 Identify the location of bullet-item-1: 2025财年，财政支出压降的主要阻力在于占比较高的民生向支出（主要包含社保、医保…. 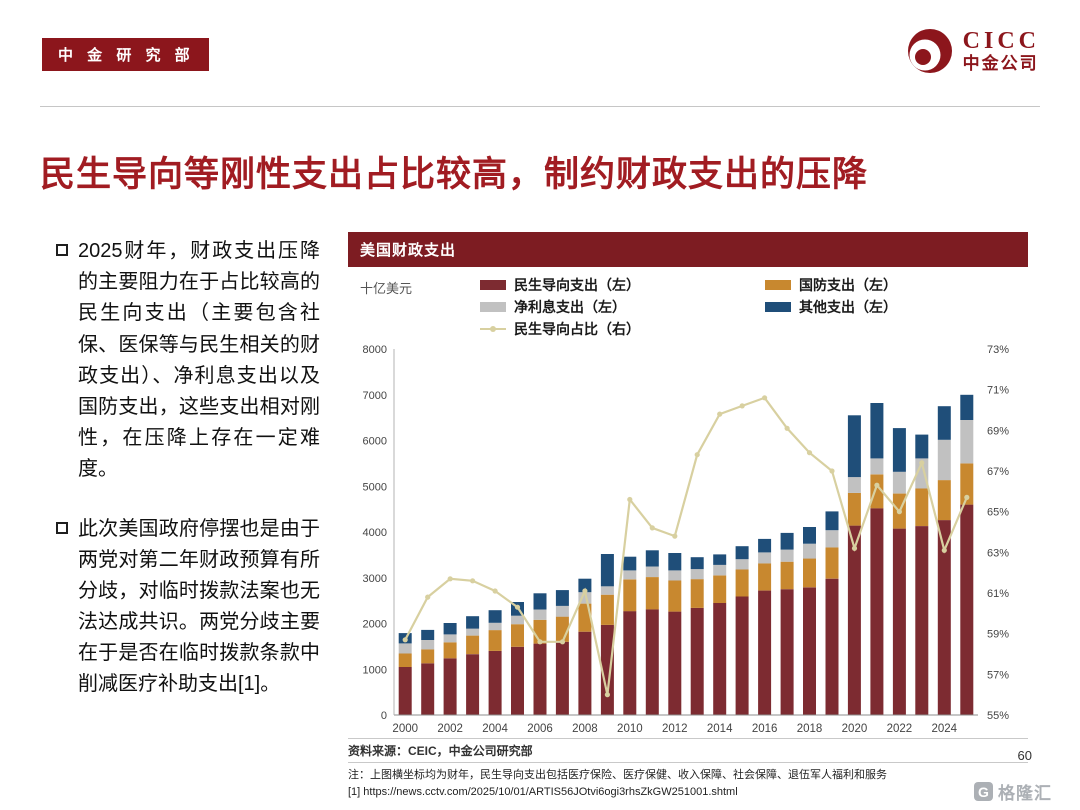
(188, 361).